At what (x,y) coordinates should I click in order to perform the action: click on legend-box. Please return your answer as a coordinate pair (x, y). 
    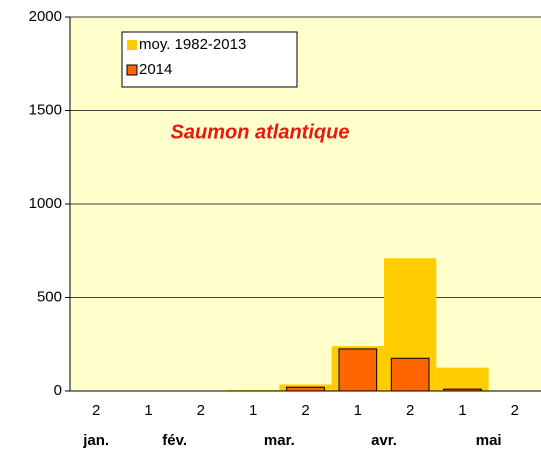
    Looking at the image, I should click on (209, 59).